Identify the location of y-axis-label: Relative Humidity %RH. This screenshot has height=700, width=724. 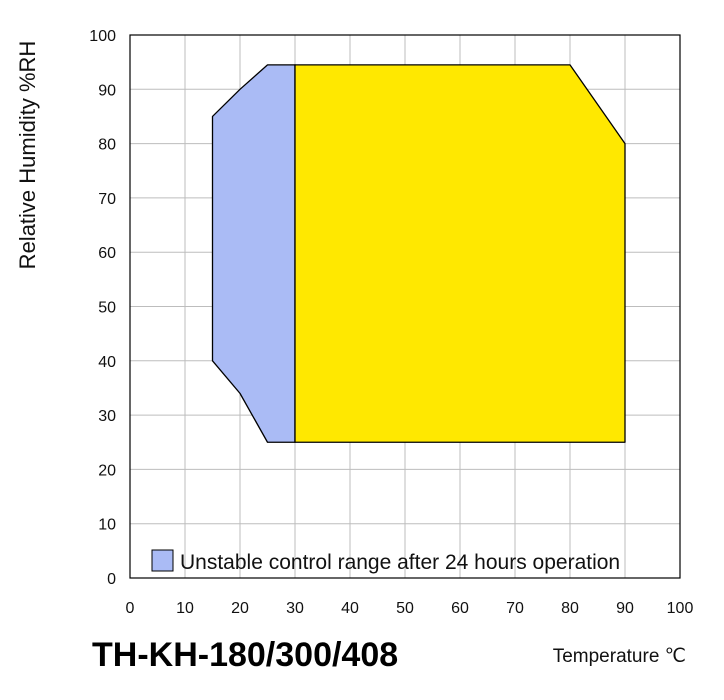
(27, 155).